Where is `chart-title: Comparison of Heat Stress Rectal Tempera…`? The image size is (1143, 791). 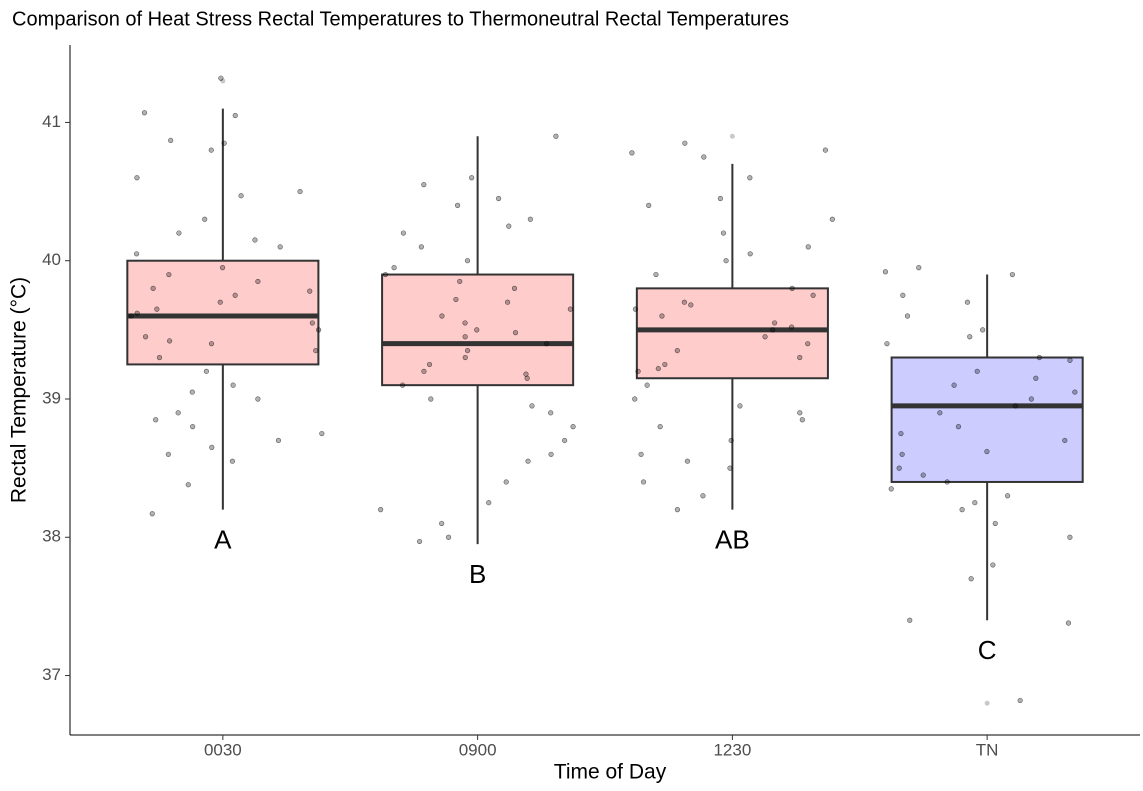 chart-title: Comparison of Heat Stress Rectal Tempera… is located at coordinates (400, 19).